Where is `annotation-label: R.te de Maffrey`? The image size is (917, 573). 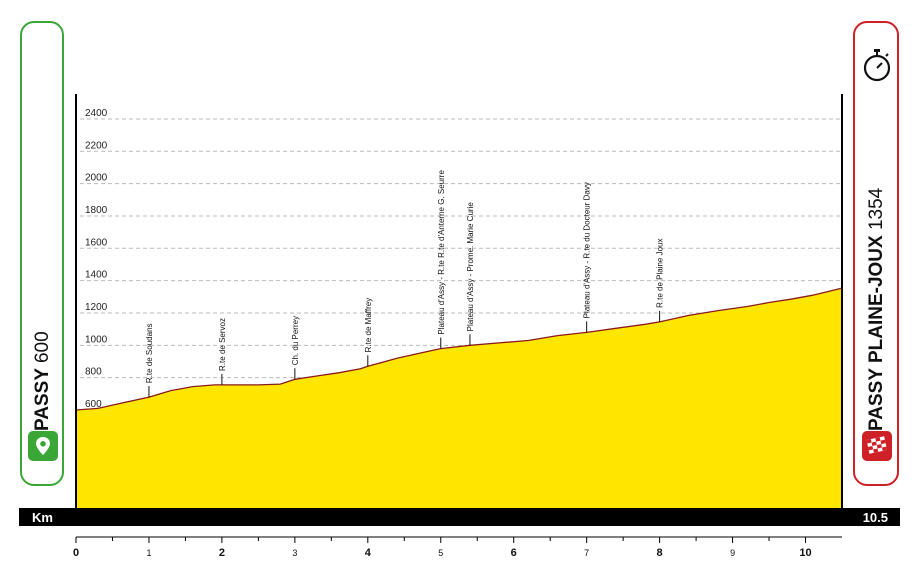 annotation-label: R.te de Maffrey is located at coordinates (368, 325).